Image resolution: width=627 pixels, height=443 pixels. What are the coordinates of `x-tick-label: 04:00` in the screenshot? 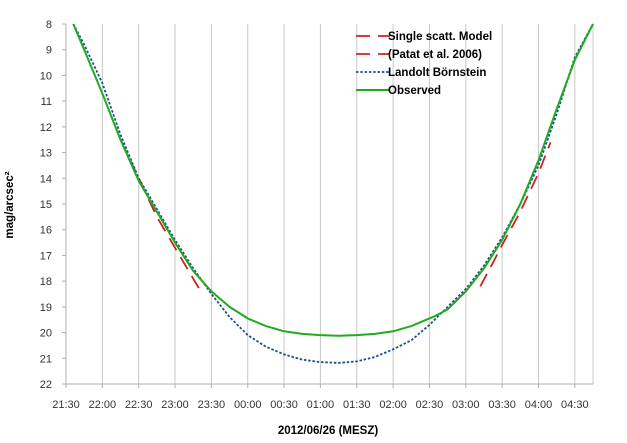 It's located at (539, 405).